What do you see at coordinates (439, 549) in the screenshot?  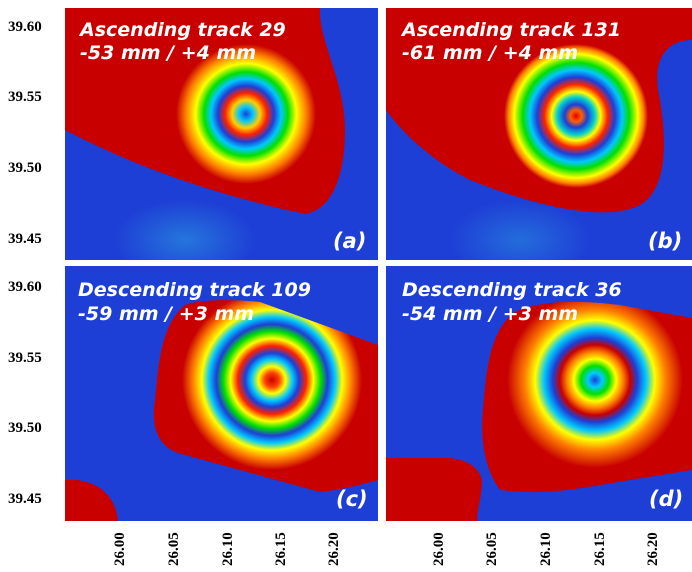 I see `x-tick-right-1: 26.00` at bounding box center [439, 549].